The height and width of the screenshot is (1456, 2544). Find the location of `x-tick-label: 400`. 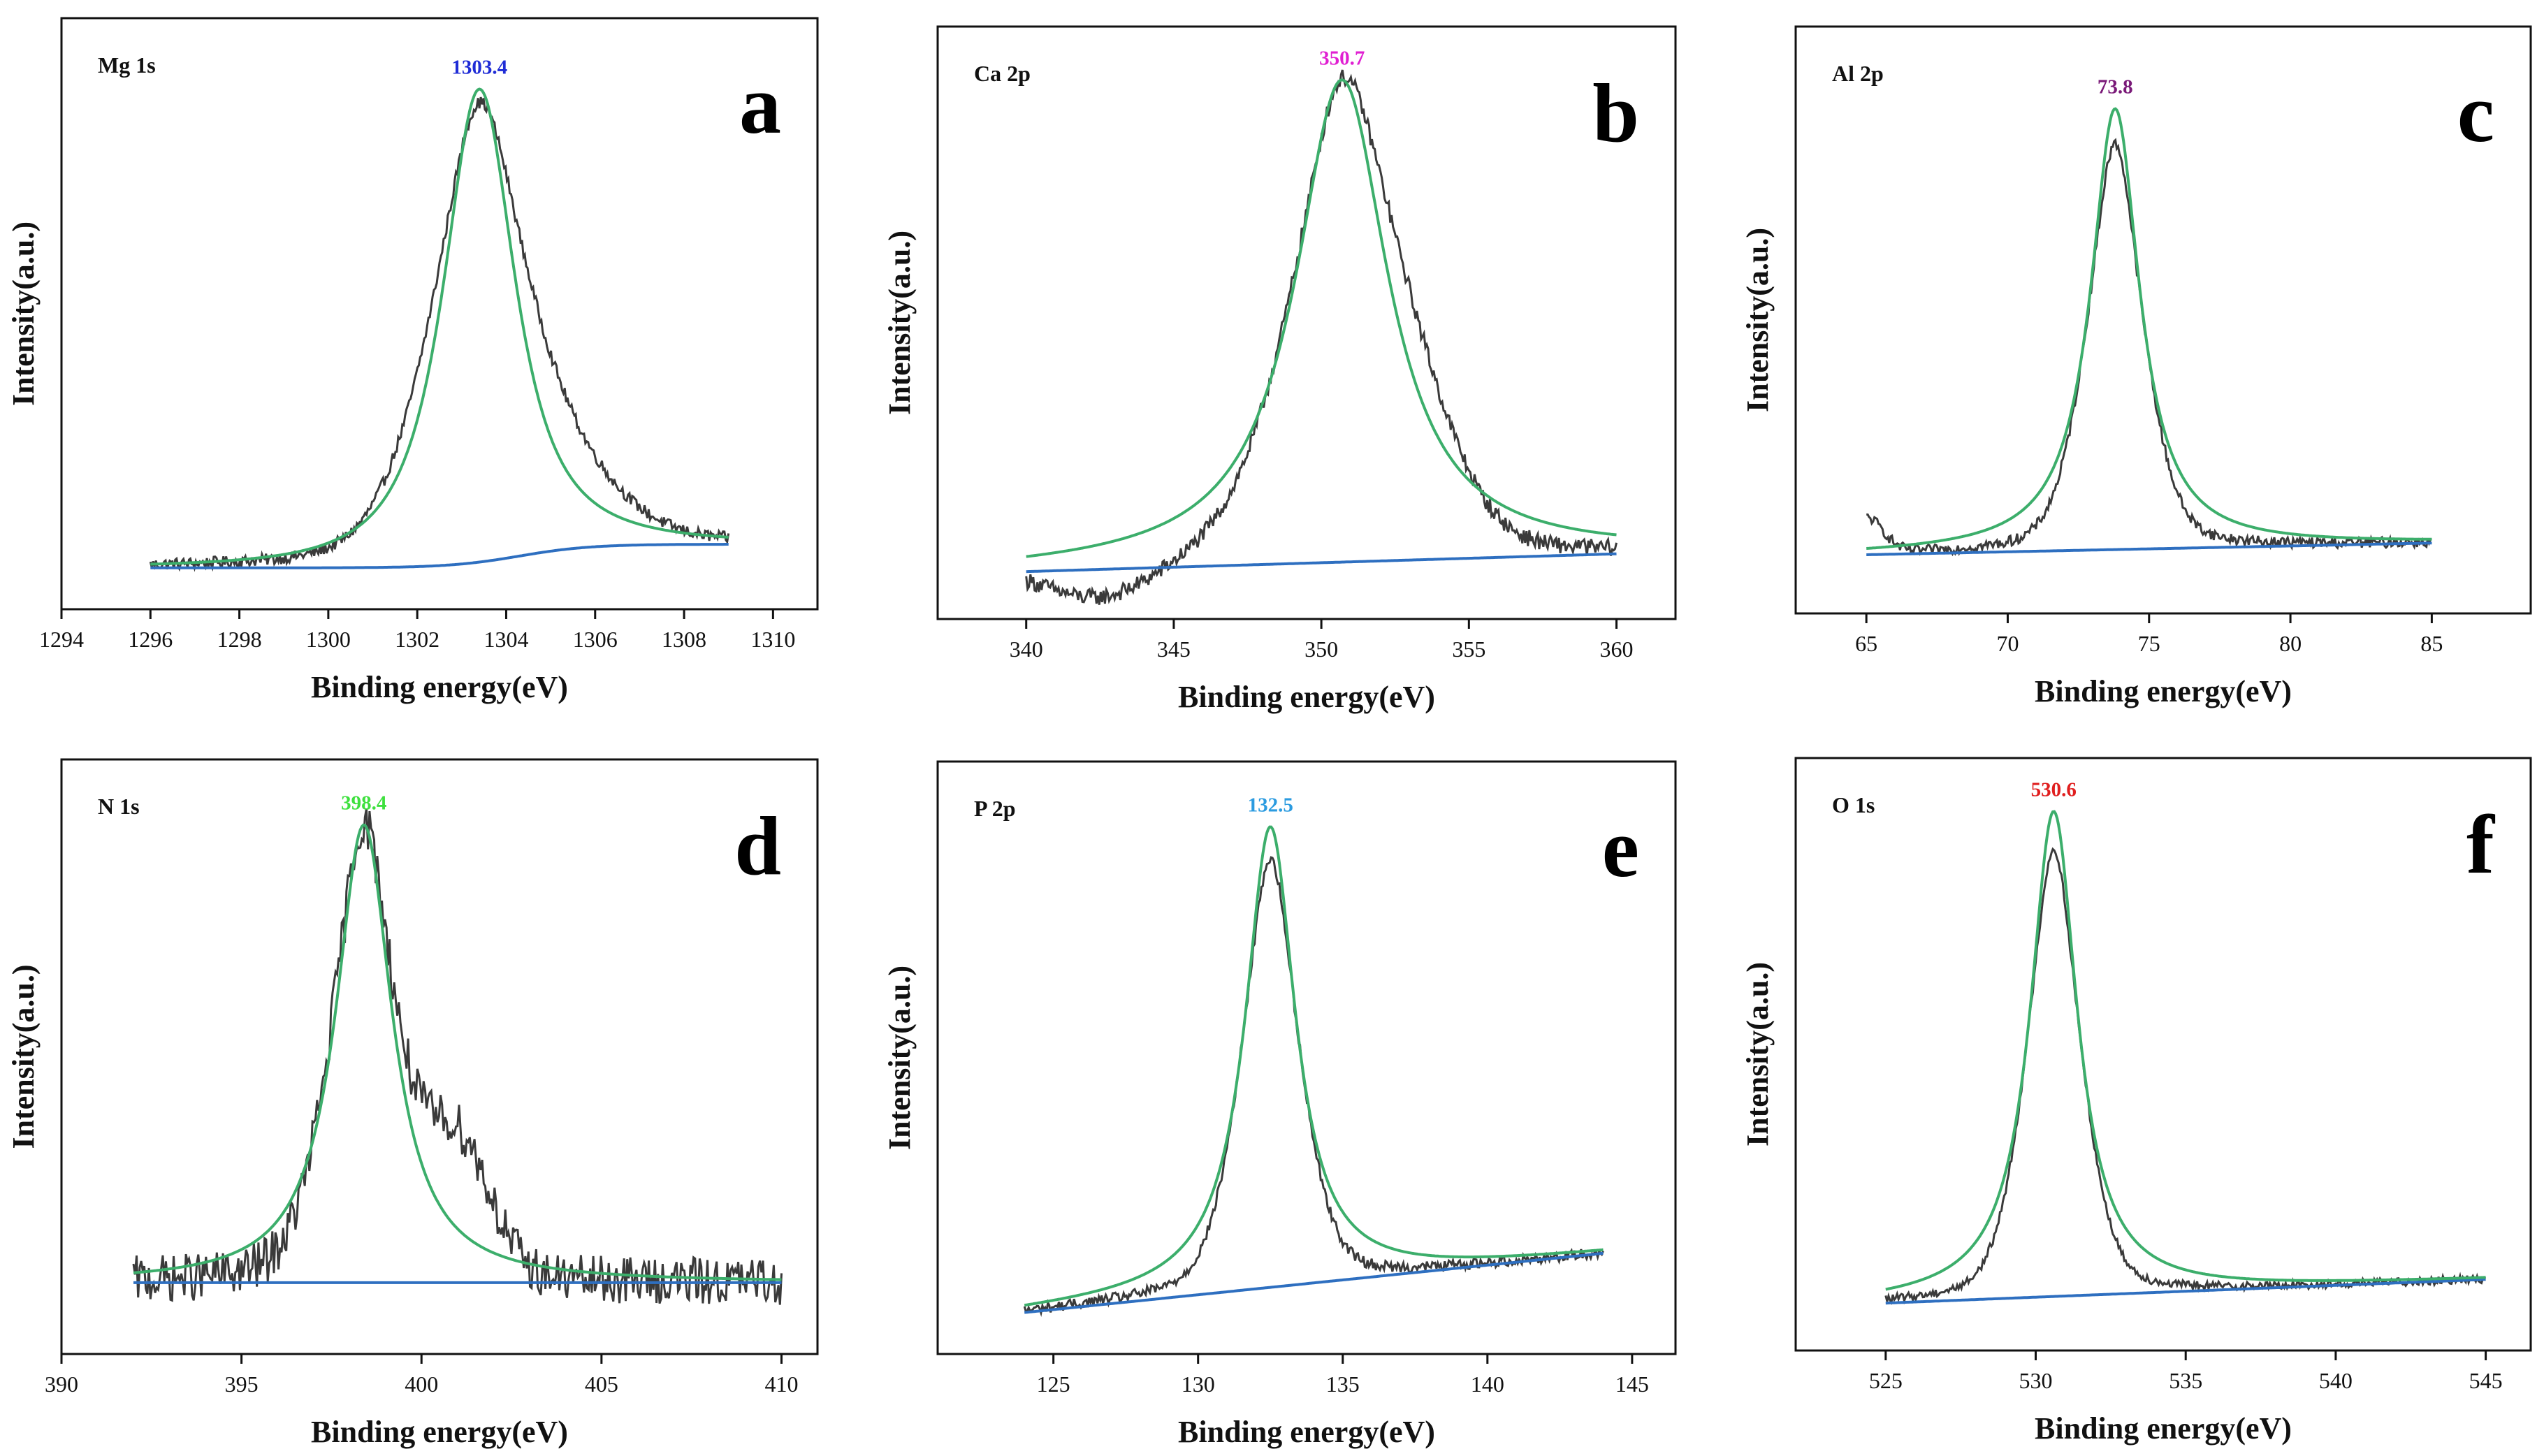

x-tick-label: 400 is located at coordinates (421, 1384).